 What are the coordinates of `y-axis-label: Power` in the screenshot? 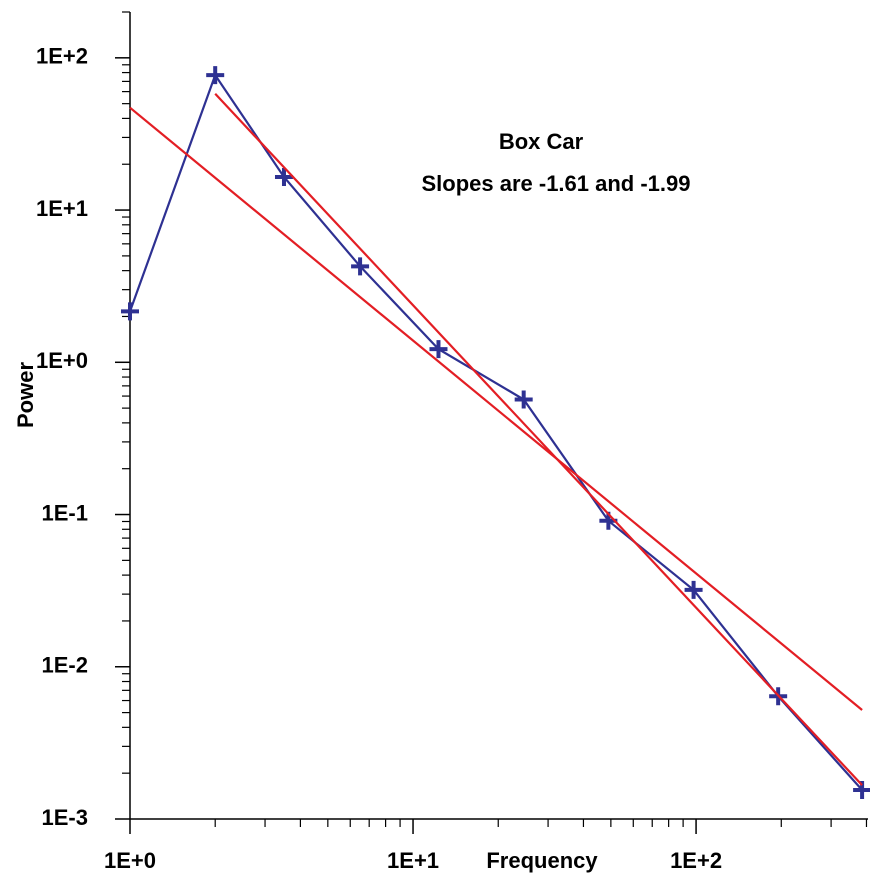 It's located at (25, 395).